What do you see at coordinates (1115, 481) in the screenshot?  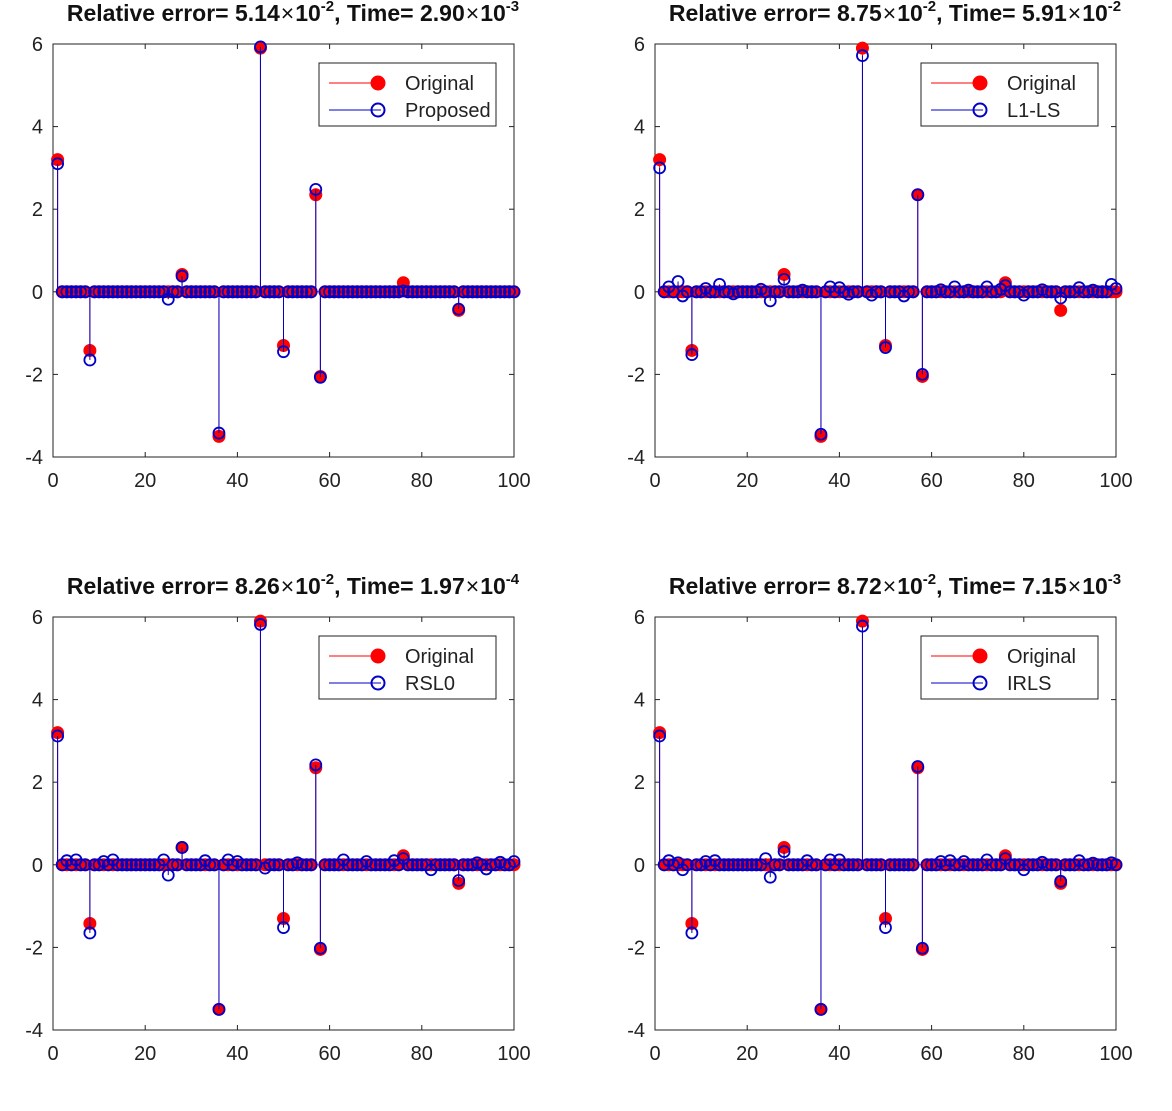 I see `x-tick-label: 100` at bounding box center [1115, 481].